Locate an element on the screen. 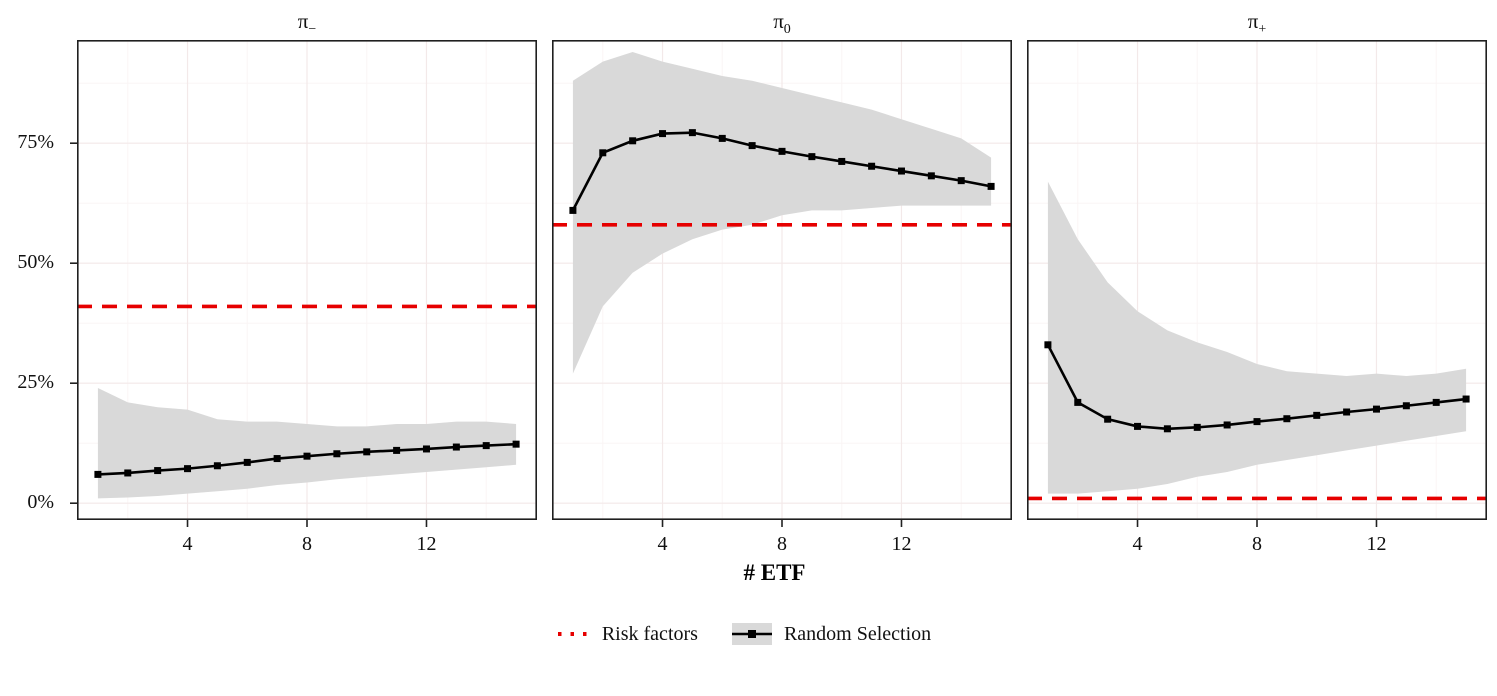 This screenshot has width=1497, height=696. y-tick-label: 75% is located at coordinates (35, 142).